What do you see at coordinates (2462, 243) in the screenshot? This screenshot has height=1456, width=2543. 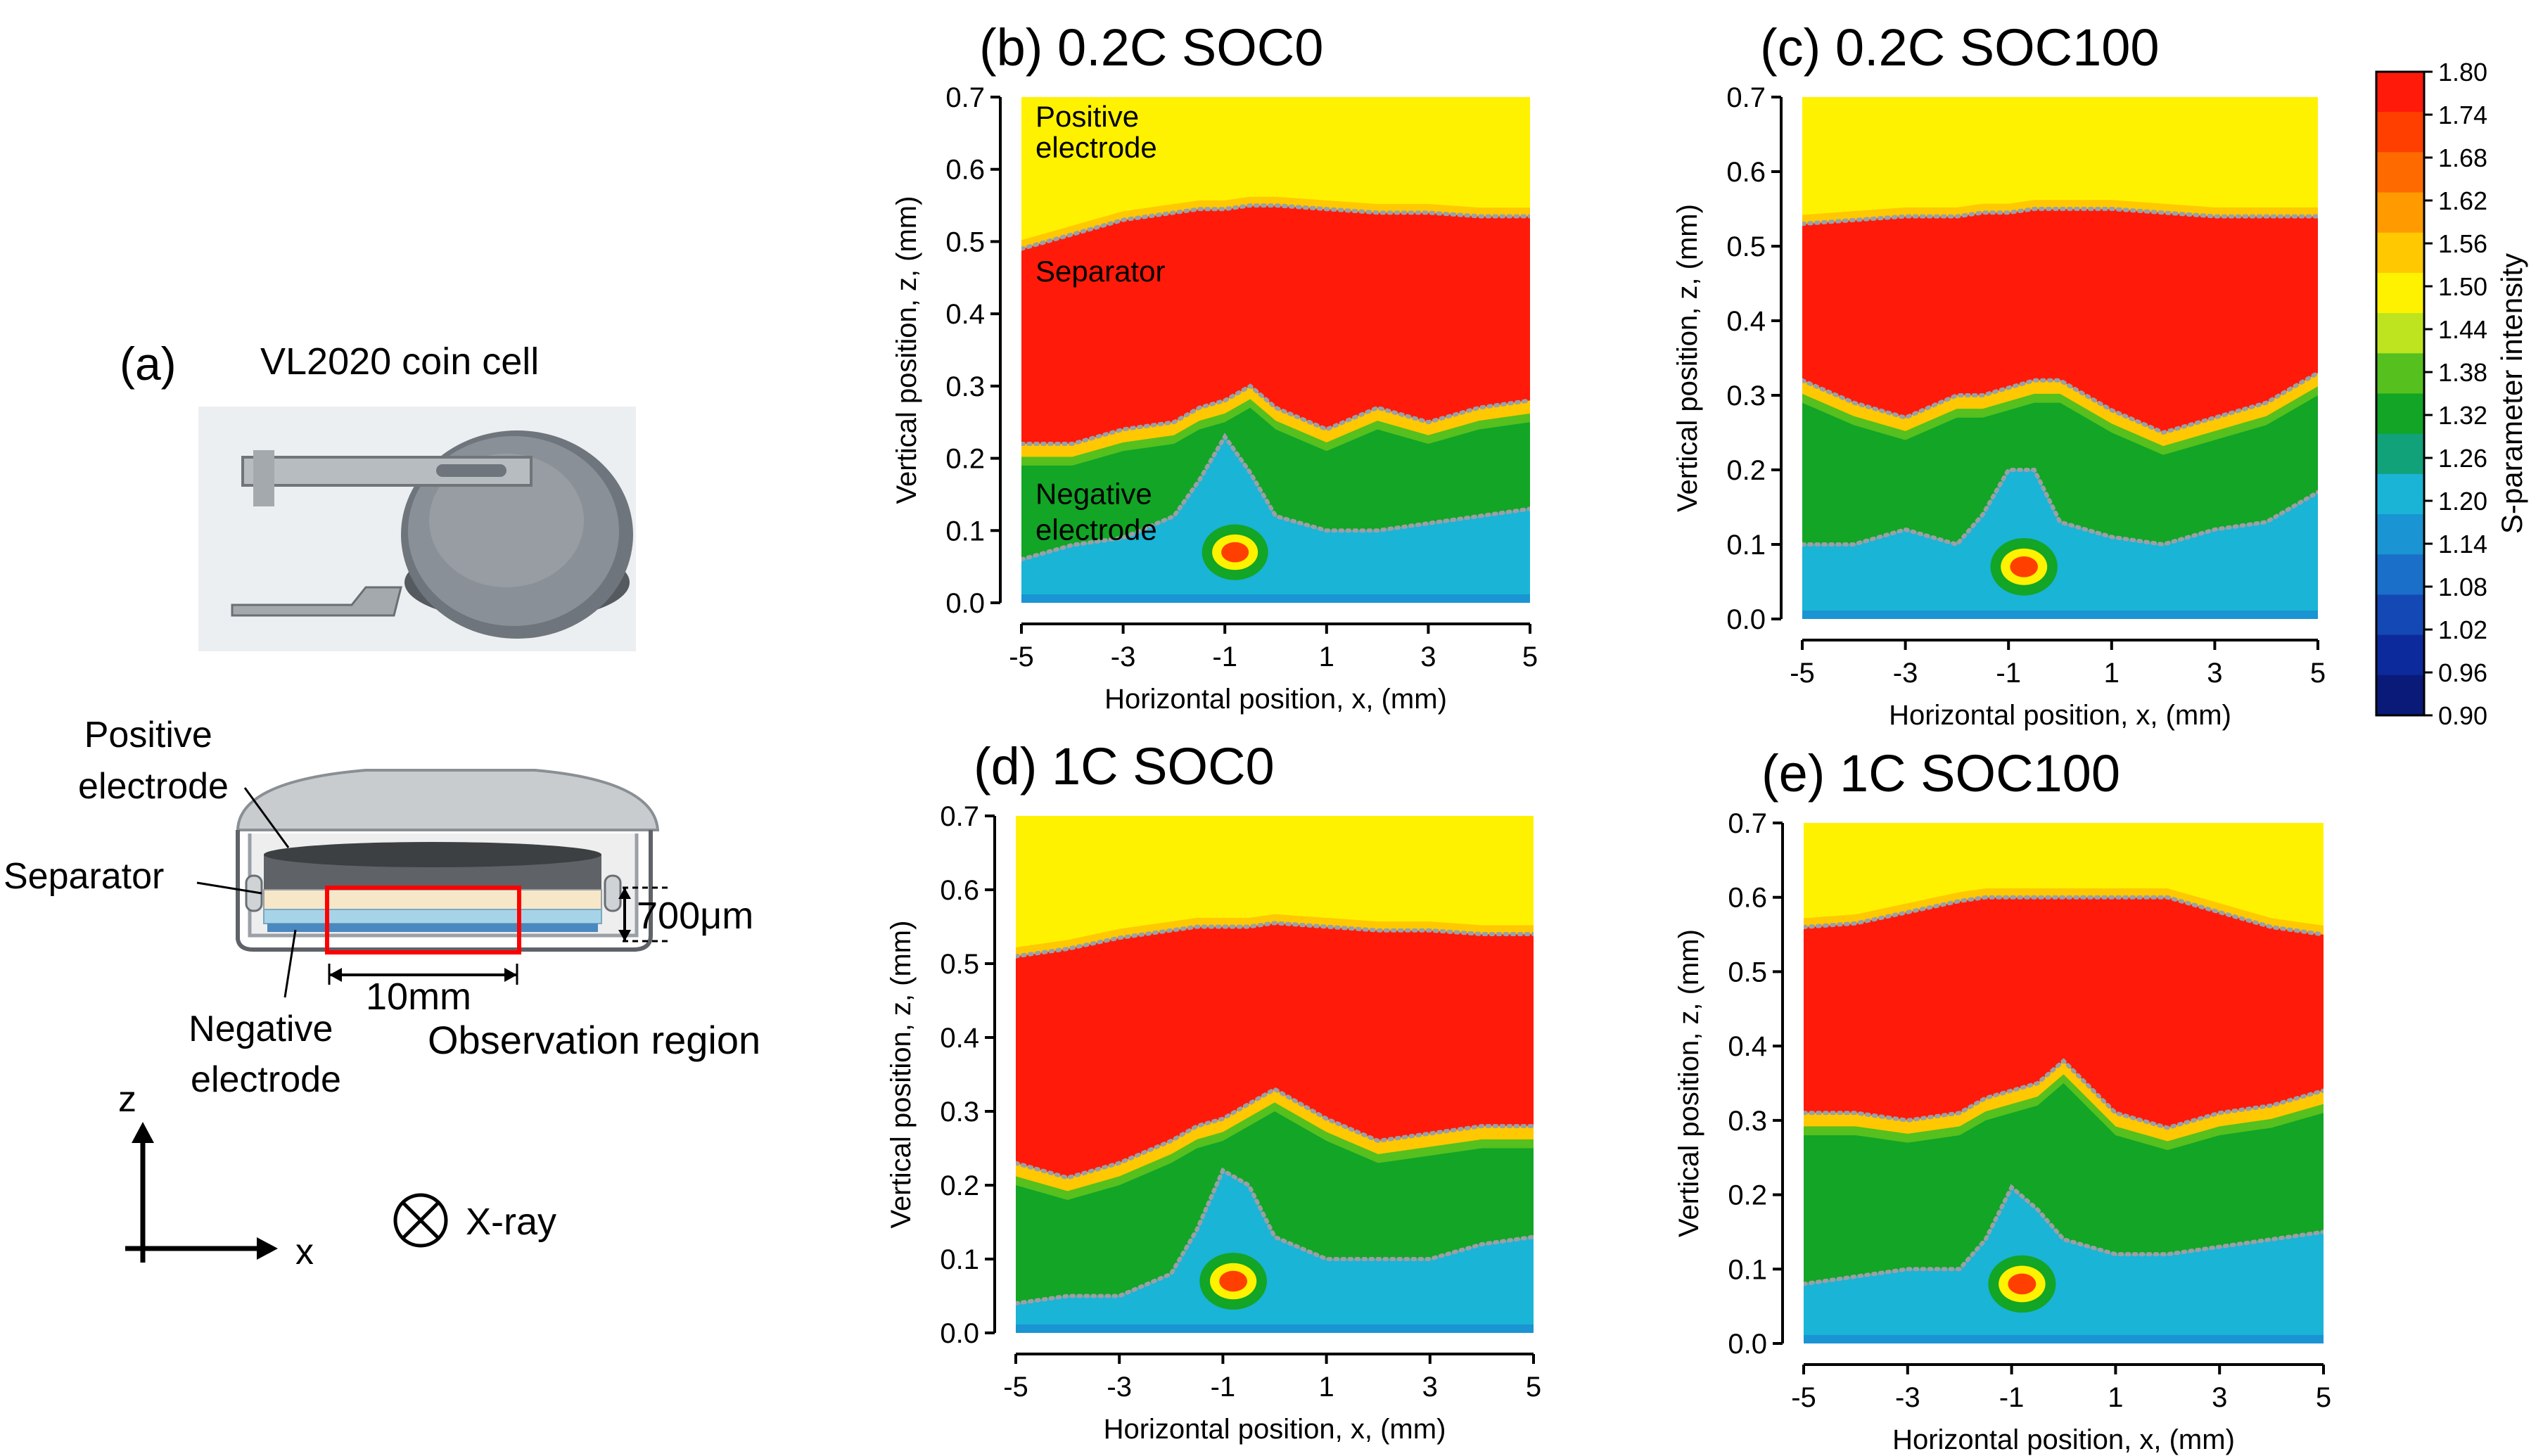 I see `colorbar-tick-label: 1.56` at bounding box center [2462, 243].